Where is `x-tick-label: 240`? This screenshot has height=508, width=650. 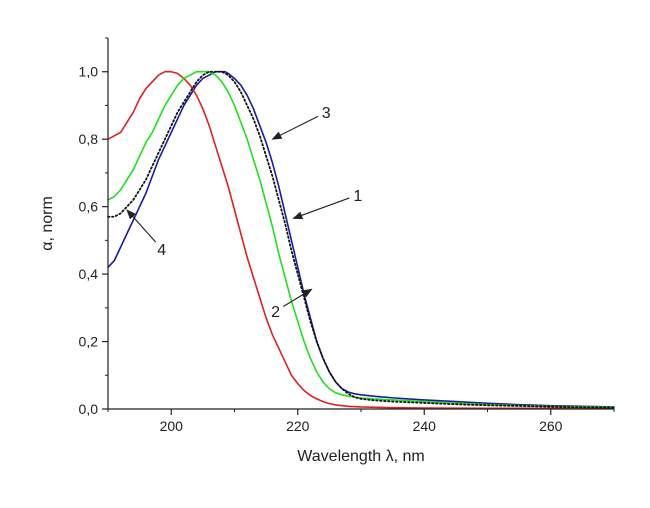
x-tick-label: 240 is located at coordinates (425, 426).